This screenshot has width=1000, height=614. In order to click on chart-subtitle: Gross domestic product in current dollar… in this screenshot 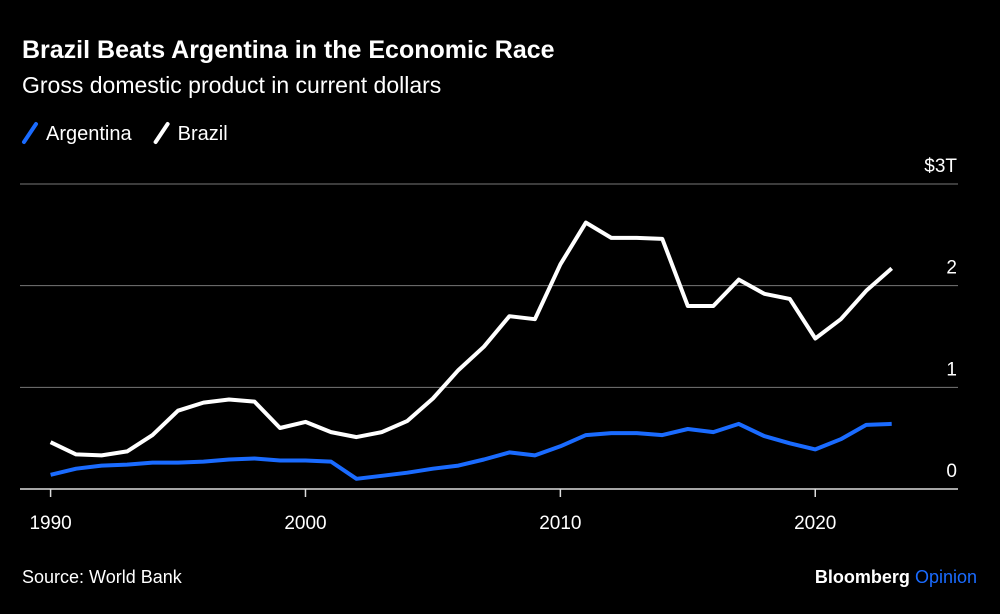, I will do `click(231, 85)`.